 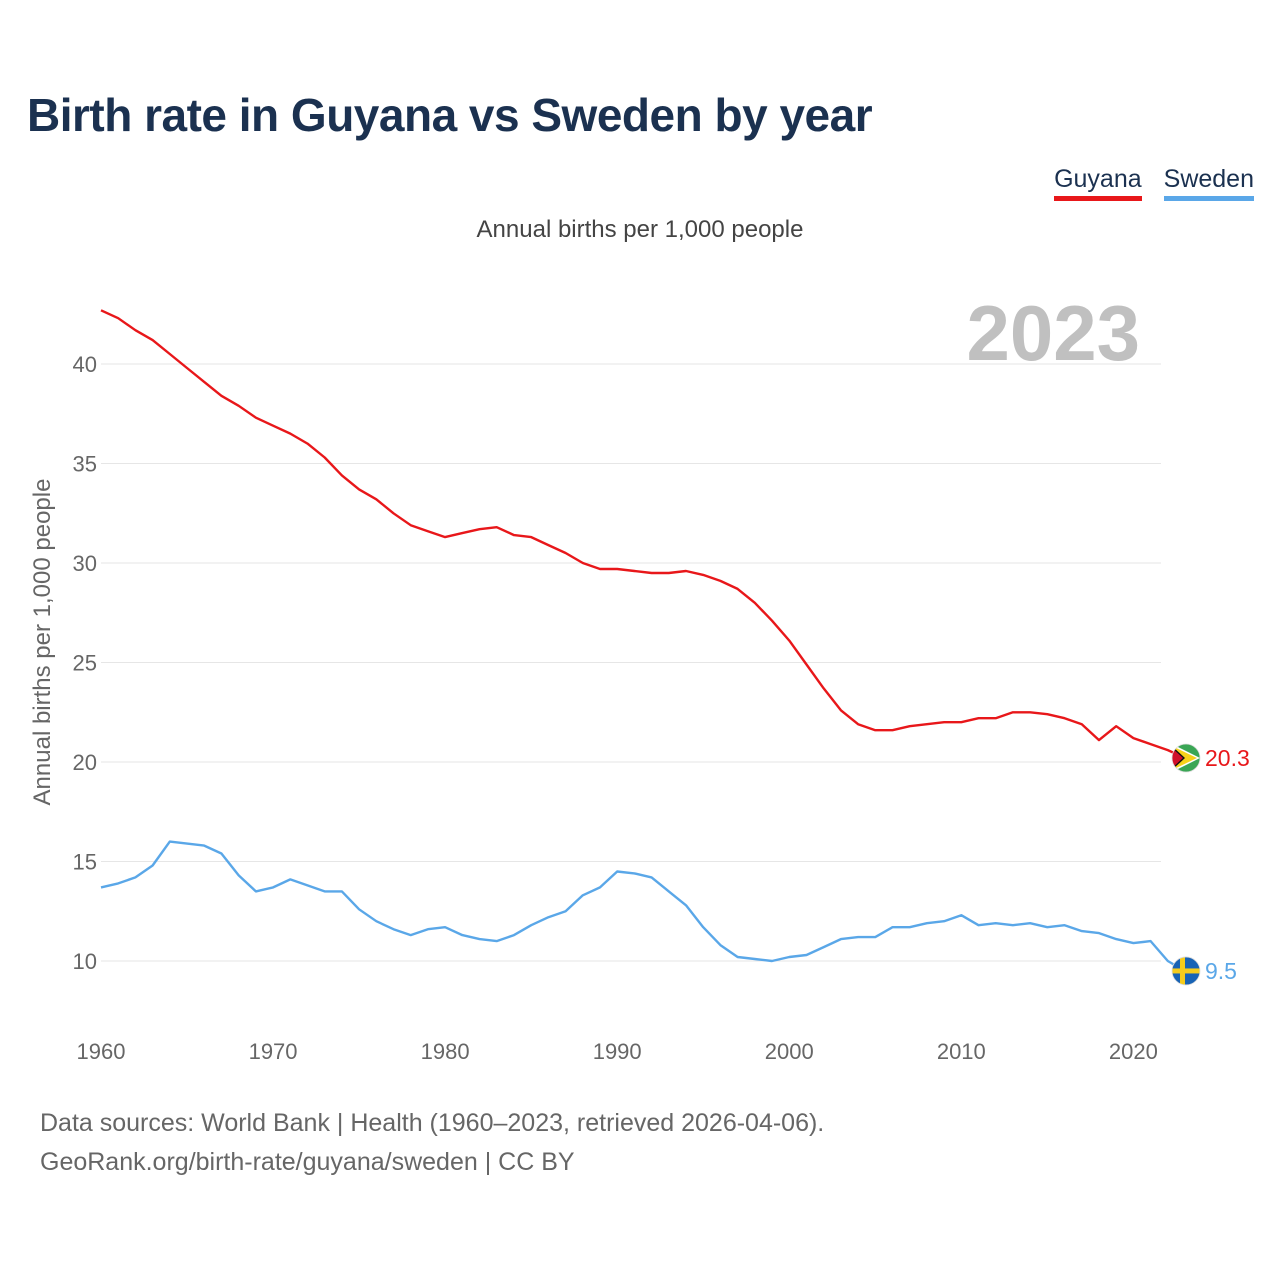 What do you see at coordinates (1210, 864) in the screenshot?
I see `series-endpoints: 20.3 9.5` at bounding box center [1210, 864].